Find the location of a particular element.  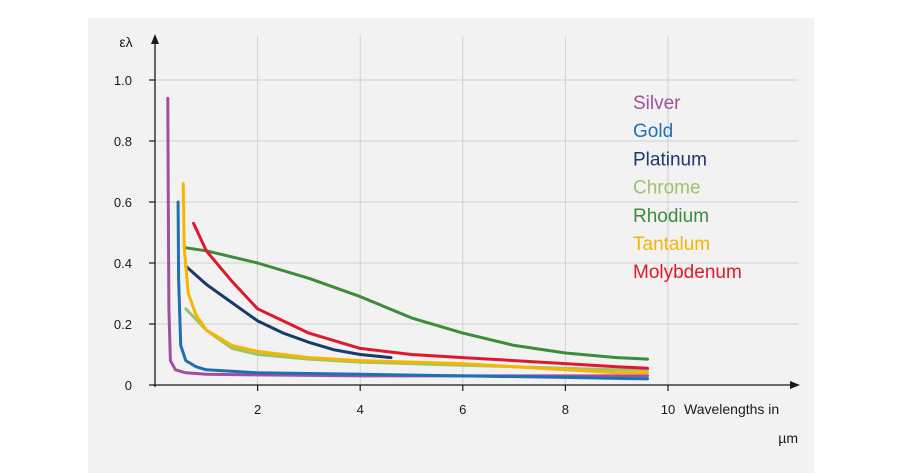

legend-entry-chrome: Chrome is located at coordinates (667, 188).